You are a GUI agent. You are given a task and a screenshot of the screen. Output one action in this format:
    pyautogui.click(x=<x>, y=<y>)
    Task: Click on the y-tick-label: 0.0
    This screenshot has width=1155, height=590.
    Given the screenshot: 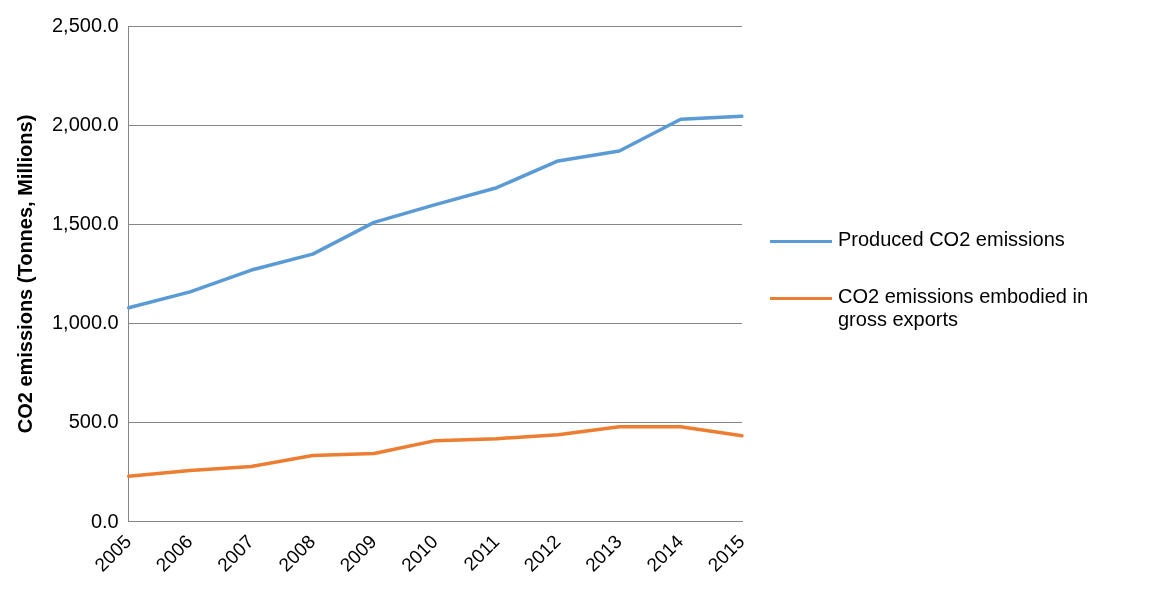 What is the action you would take?
    pyautogui.click(x=104, y=520)
    